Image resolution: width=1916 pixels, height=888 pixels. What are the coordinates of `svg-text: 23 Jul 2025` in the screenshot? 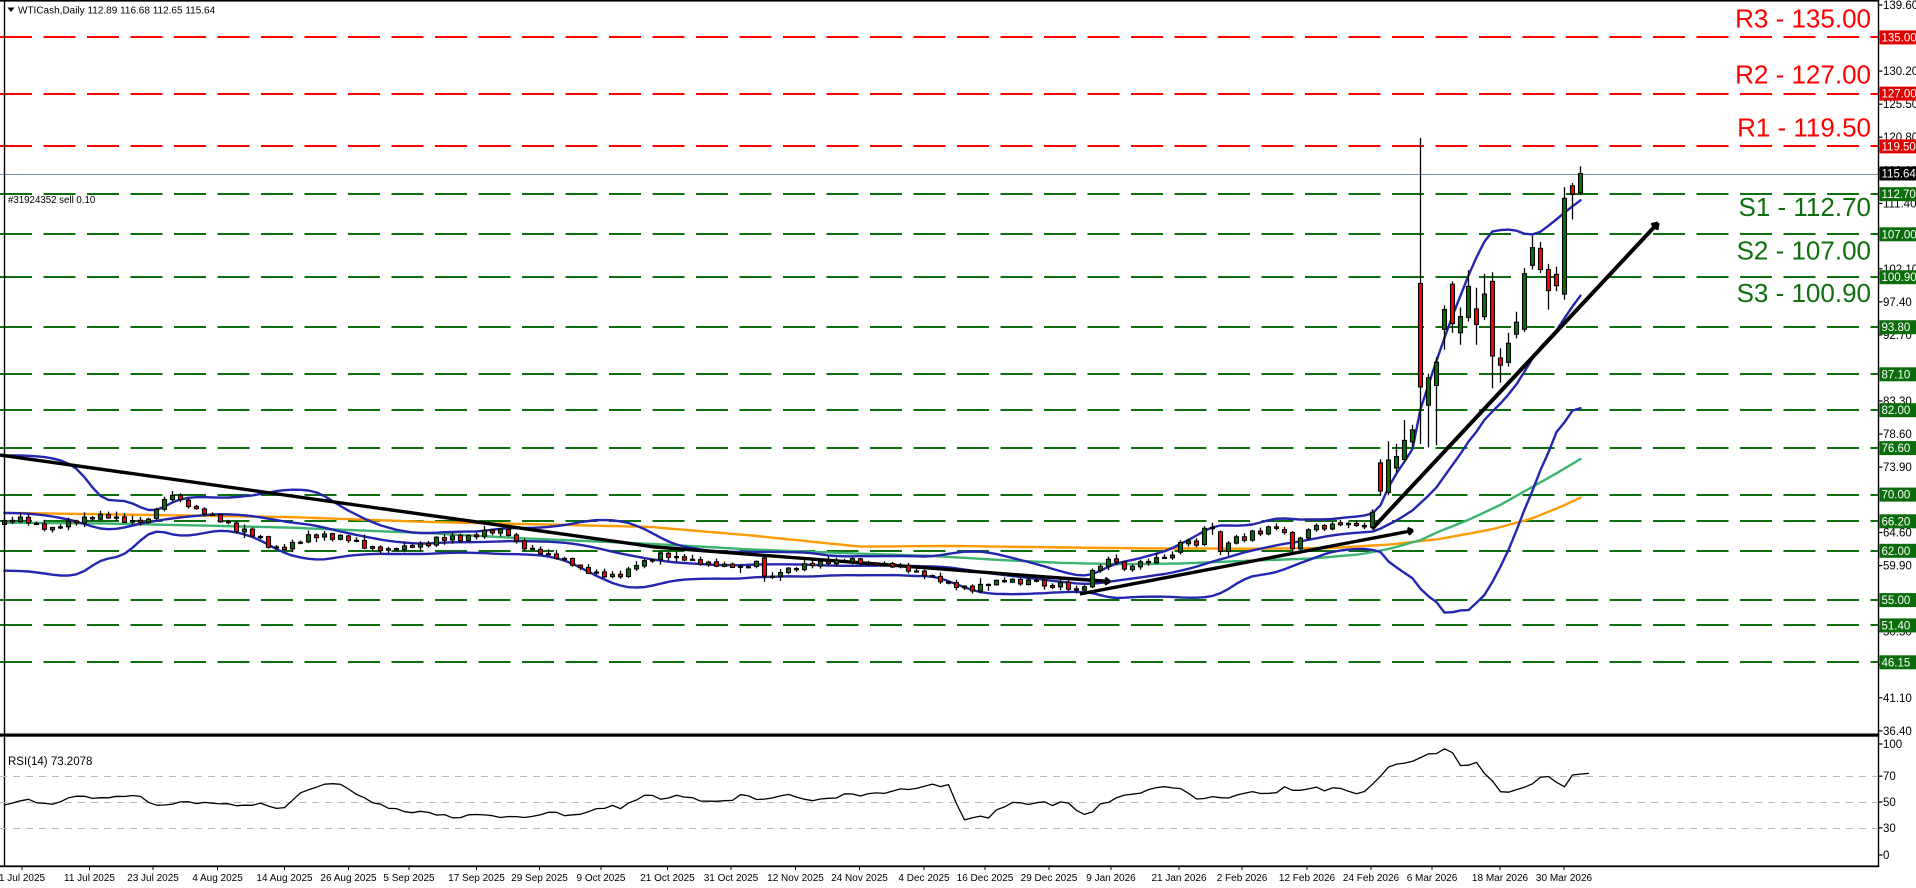 It's located at (153, 878).